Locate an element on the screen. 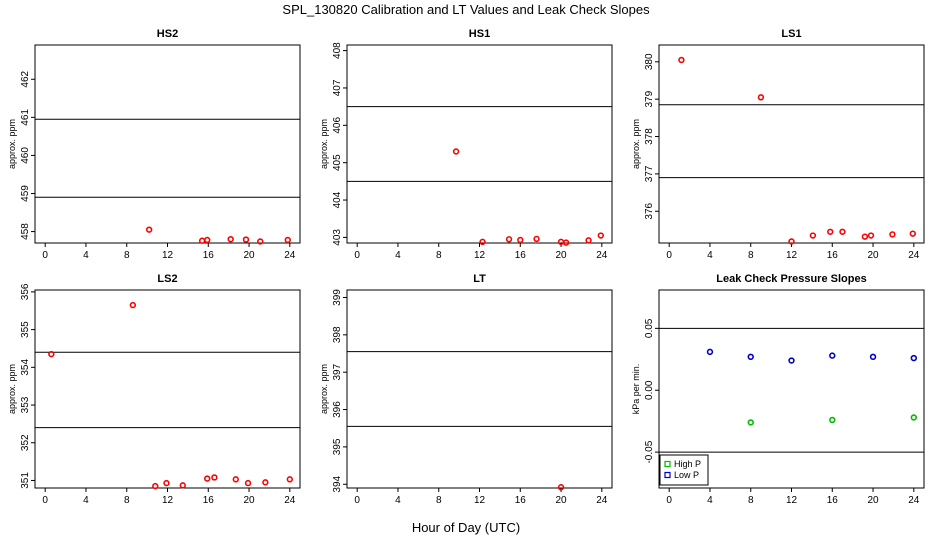 The height and width of the screenshot is (540, 936). y-tick-label: 351 is located at coordinates (25, 480).